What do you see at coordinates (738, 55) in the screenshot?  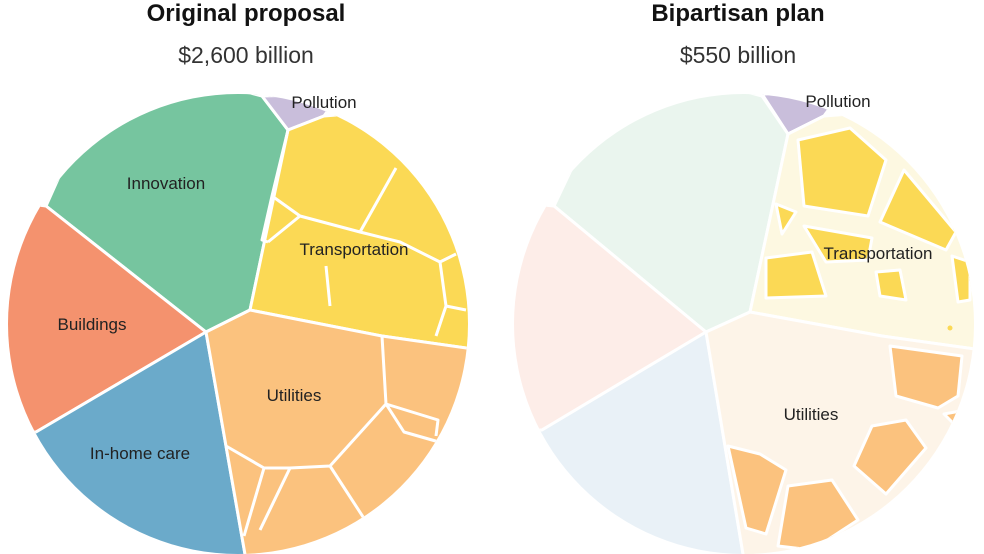 I see `chart-total: $550 billion` at bounding box center [738, 55].